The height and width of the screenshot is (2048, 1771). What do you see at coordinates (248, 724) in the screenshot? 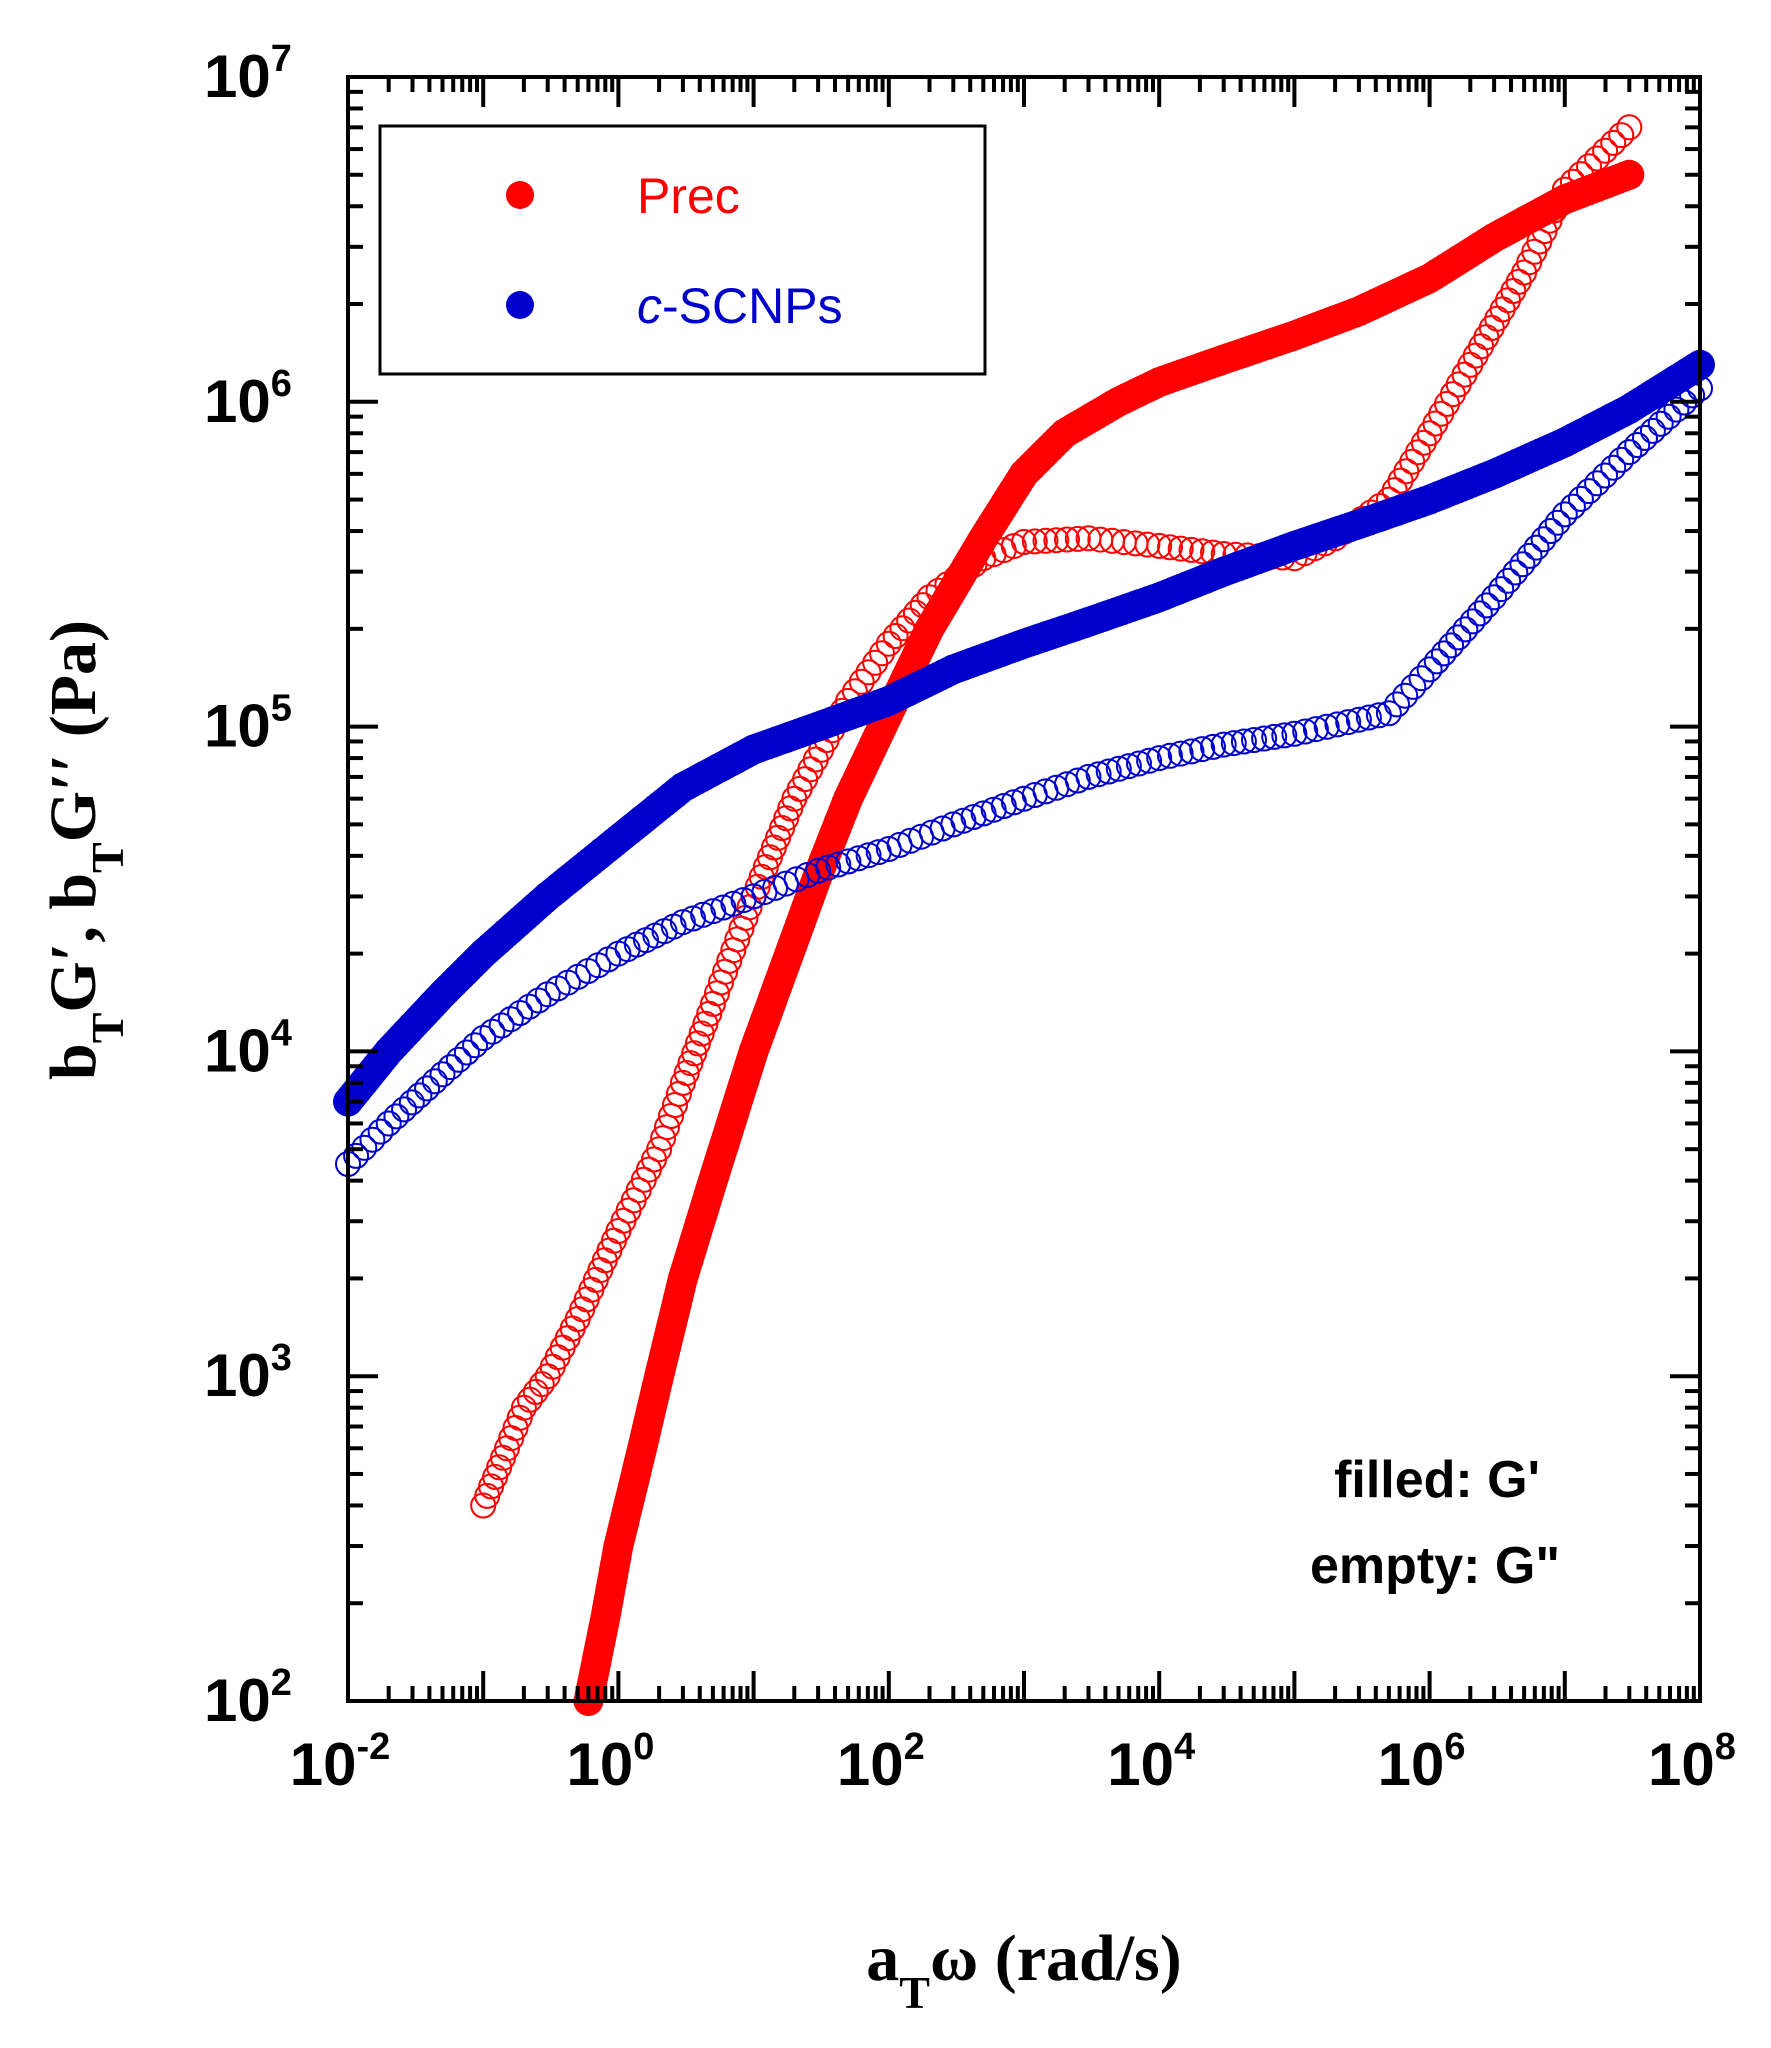
I see `y-tick-label: 10⁵` at bounding box center [248, 724].